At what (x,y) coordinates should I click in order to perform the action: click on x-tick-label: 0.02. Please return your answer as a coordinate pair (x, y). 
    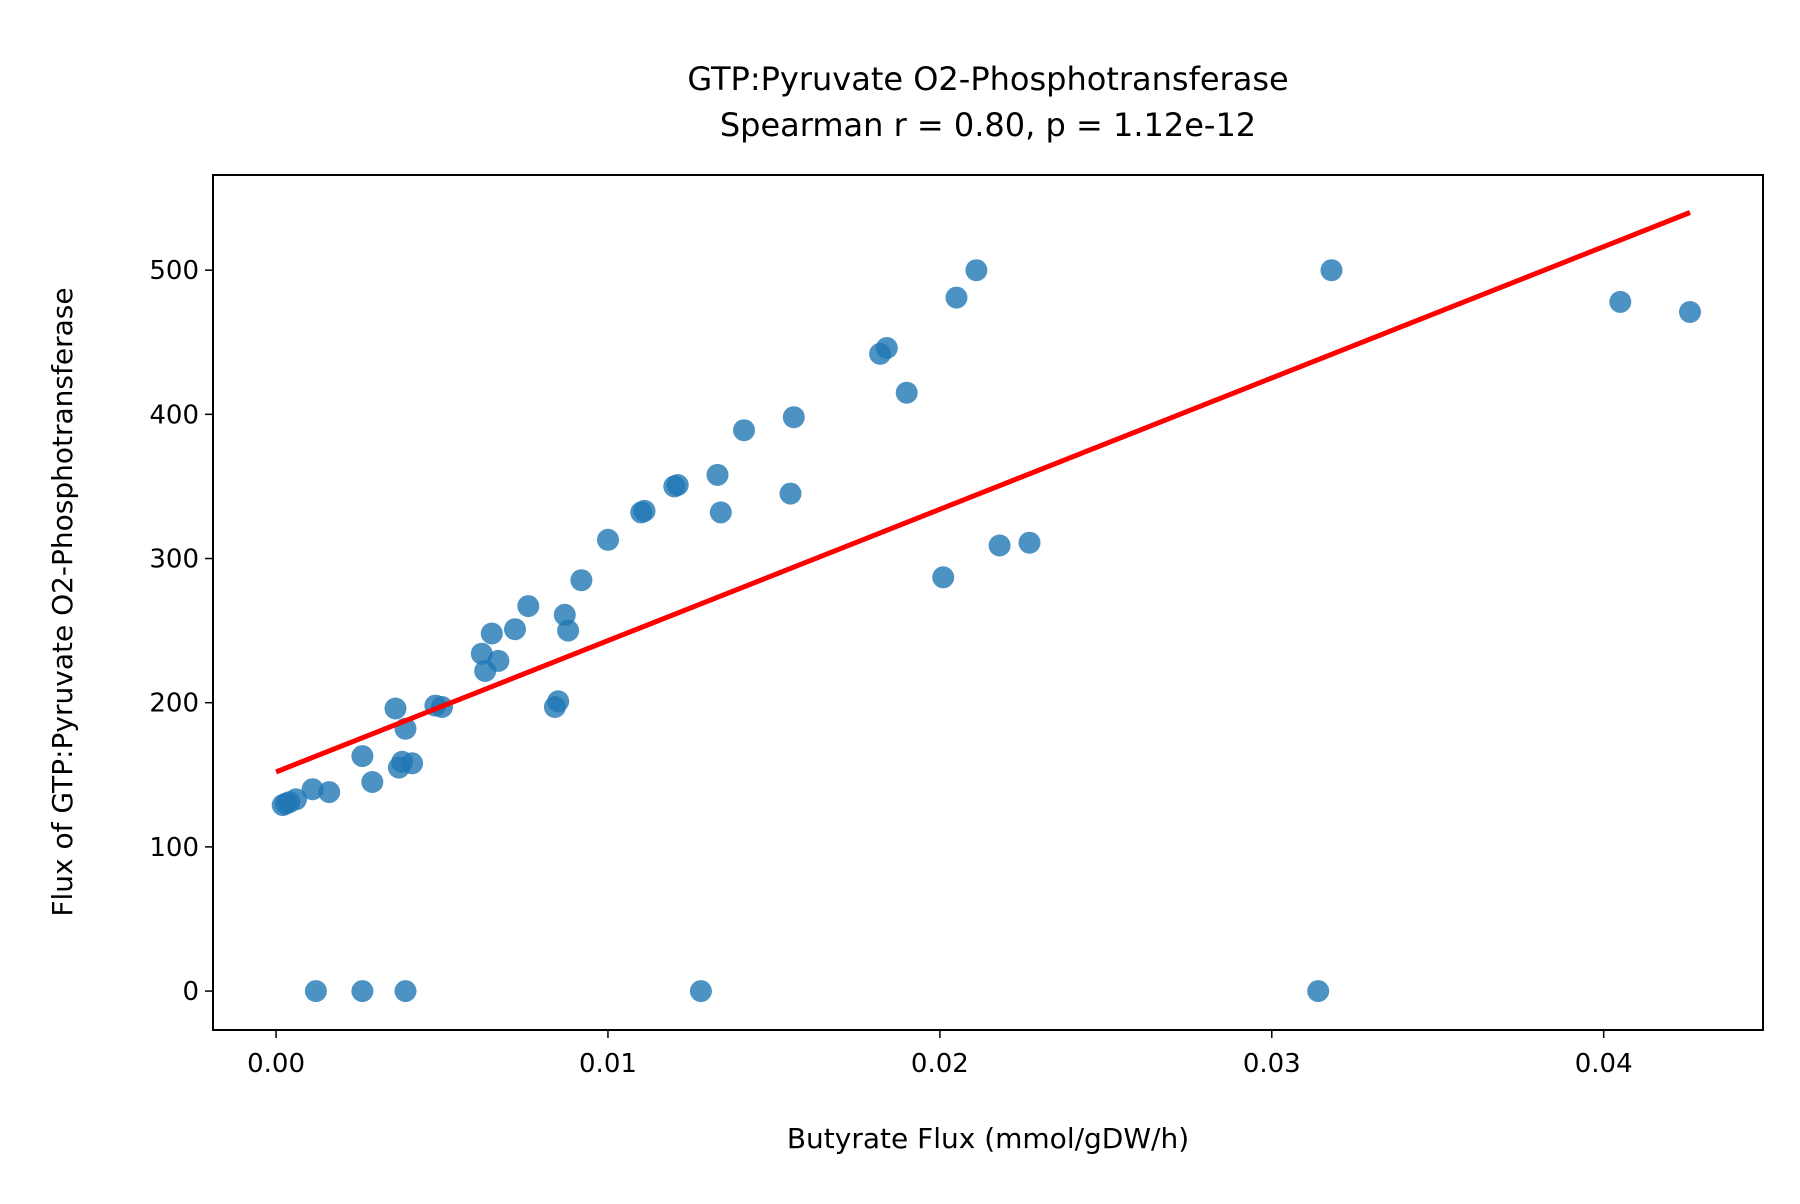
    Looking at the image, I should click on (940, 1064).